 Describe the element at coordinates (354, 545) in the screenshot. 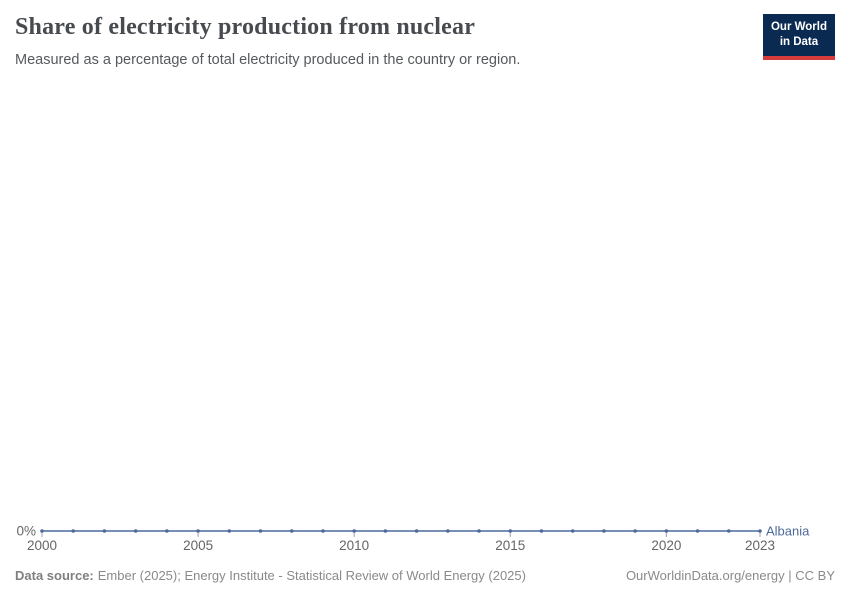

I see `x-axis-tick-label: 2010` at that location.